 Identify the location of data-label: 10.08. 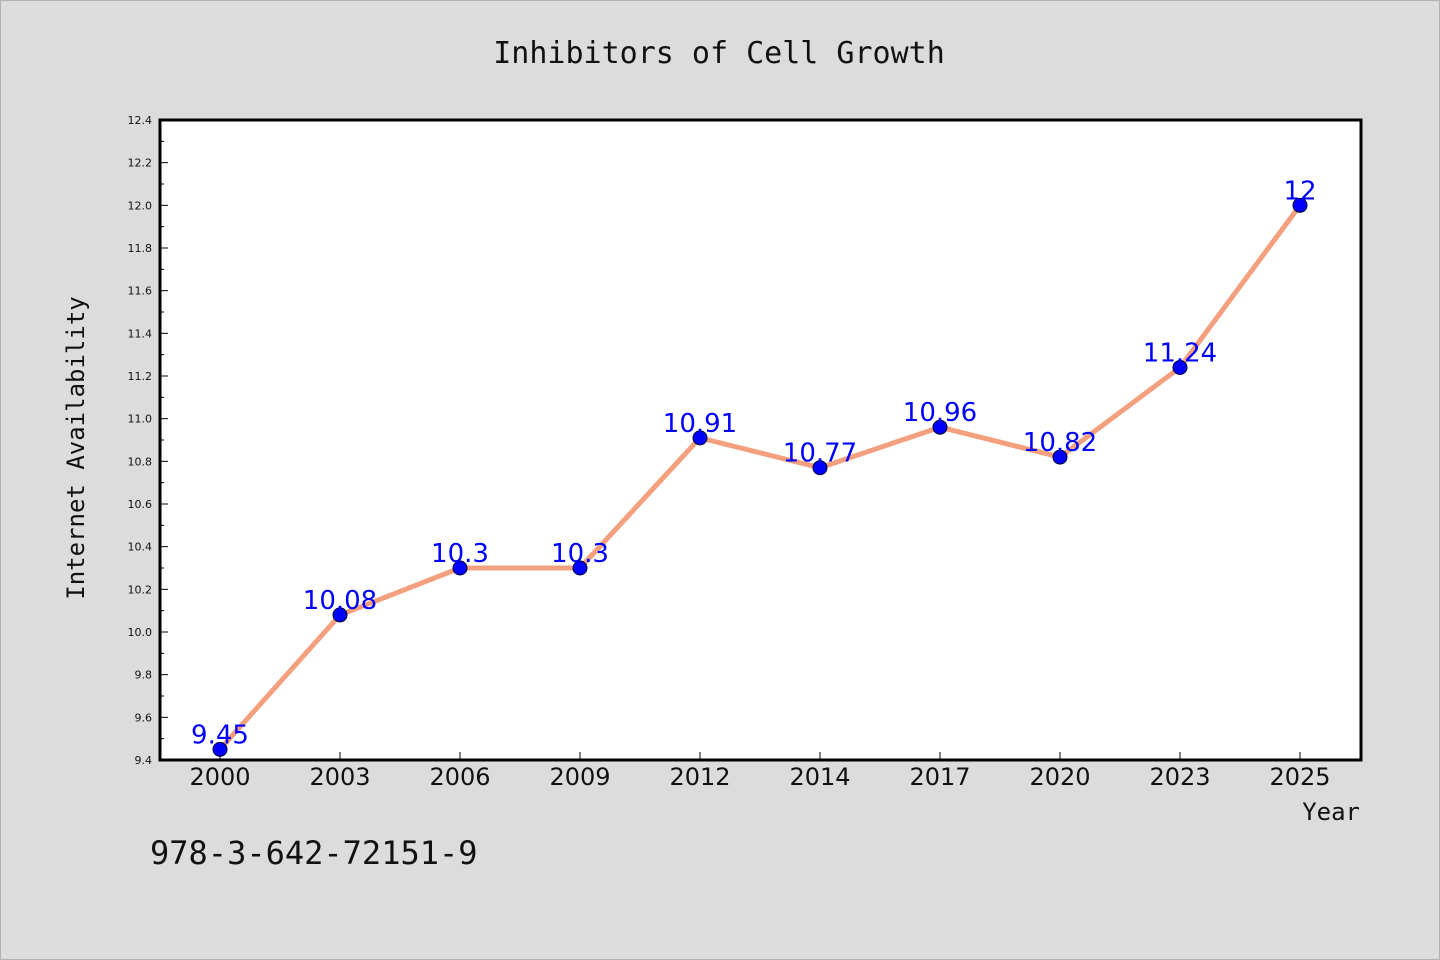
(340, 601).